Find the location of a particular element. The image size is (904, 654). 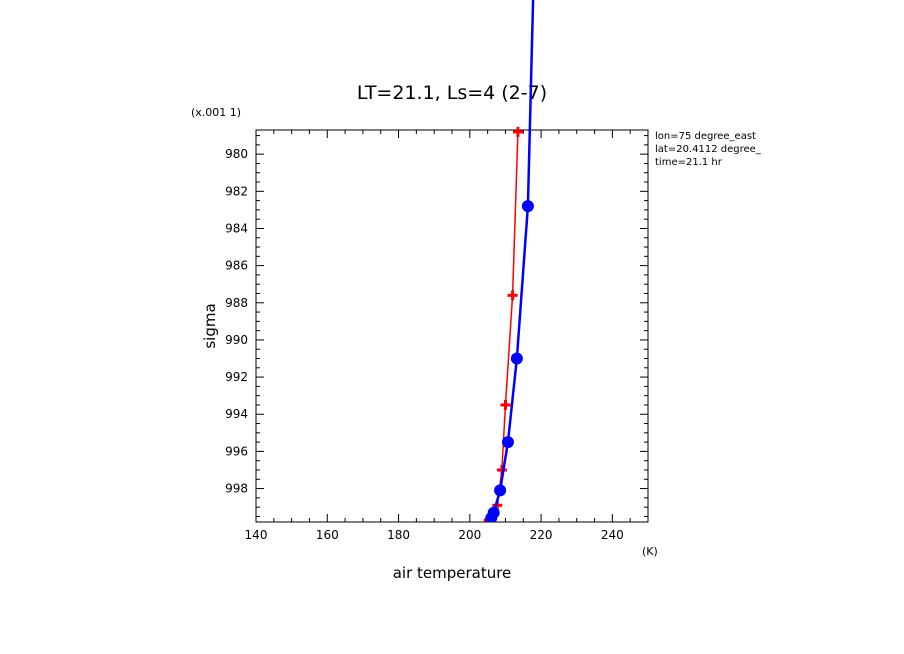

x-unit-label: (K) is located at coordinates (650, 551).